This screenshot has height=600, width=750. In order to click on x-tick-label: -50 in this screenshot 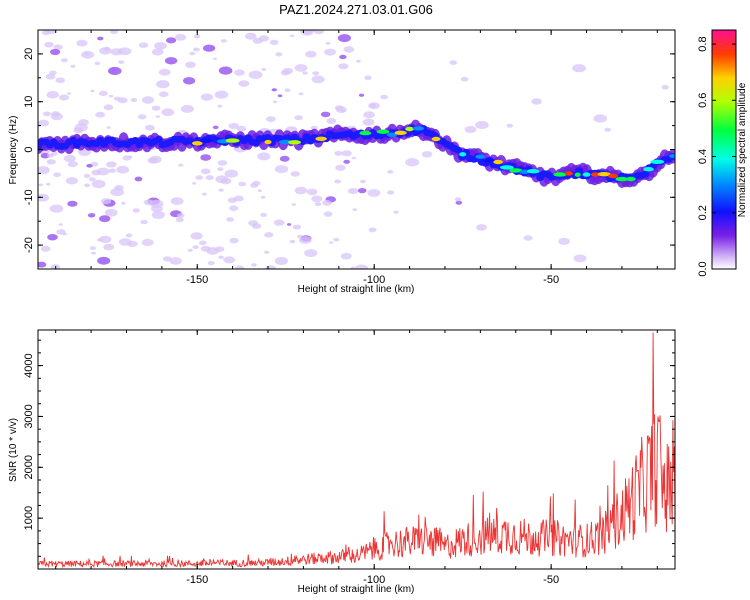, I will do `click(551, 280)`.